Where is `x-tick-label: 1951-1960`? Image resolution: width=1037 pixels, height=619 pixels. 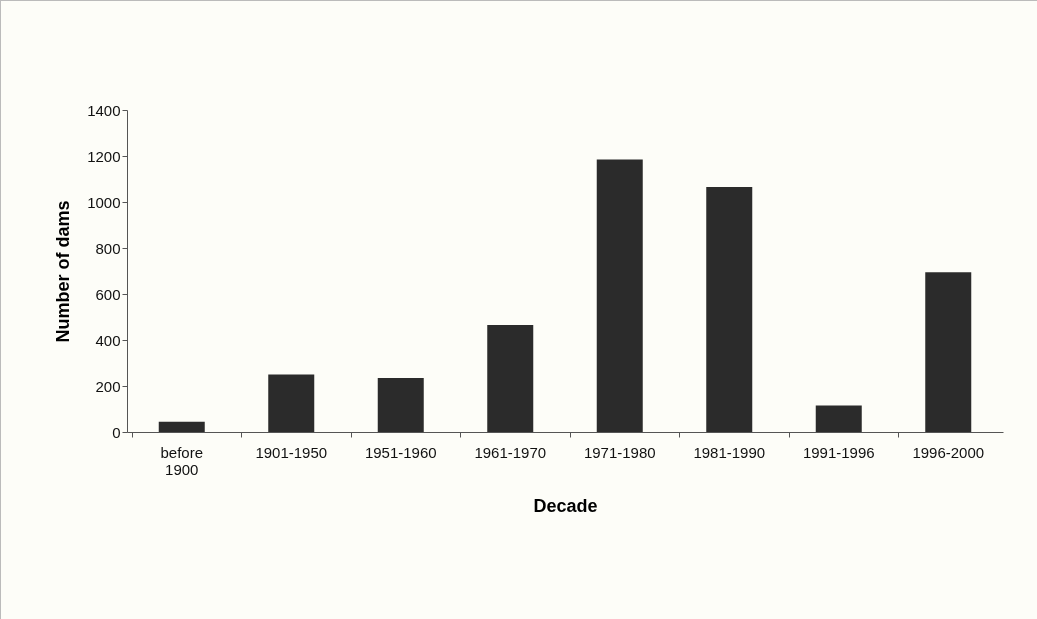 x-tick-label: 1951-1960 is located at coordinates (400, 452).